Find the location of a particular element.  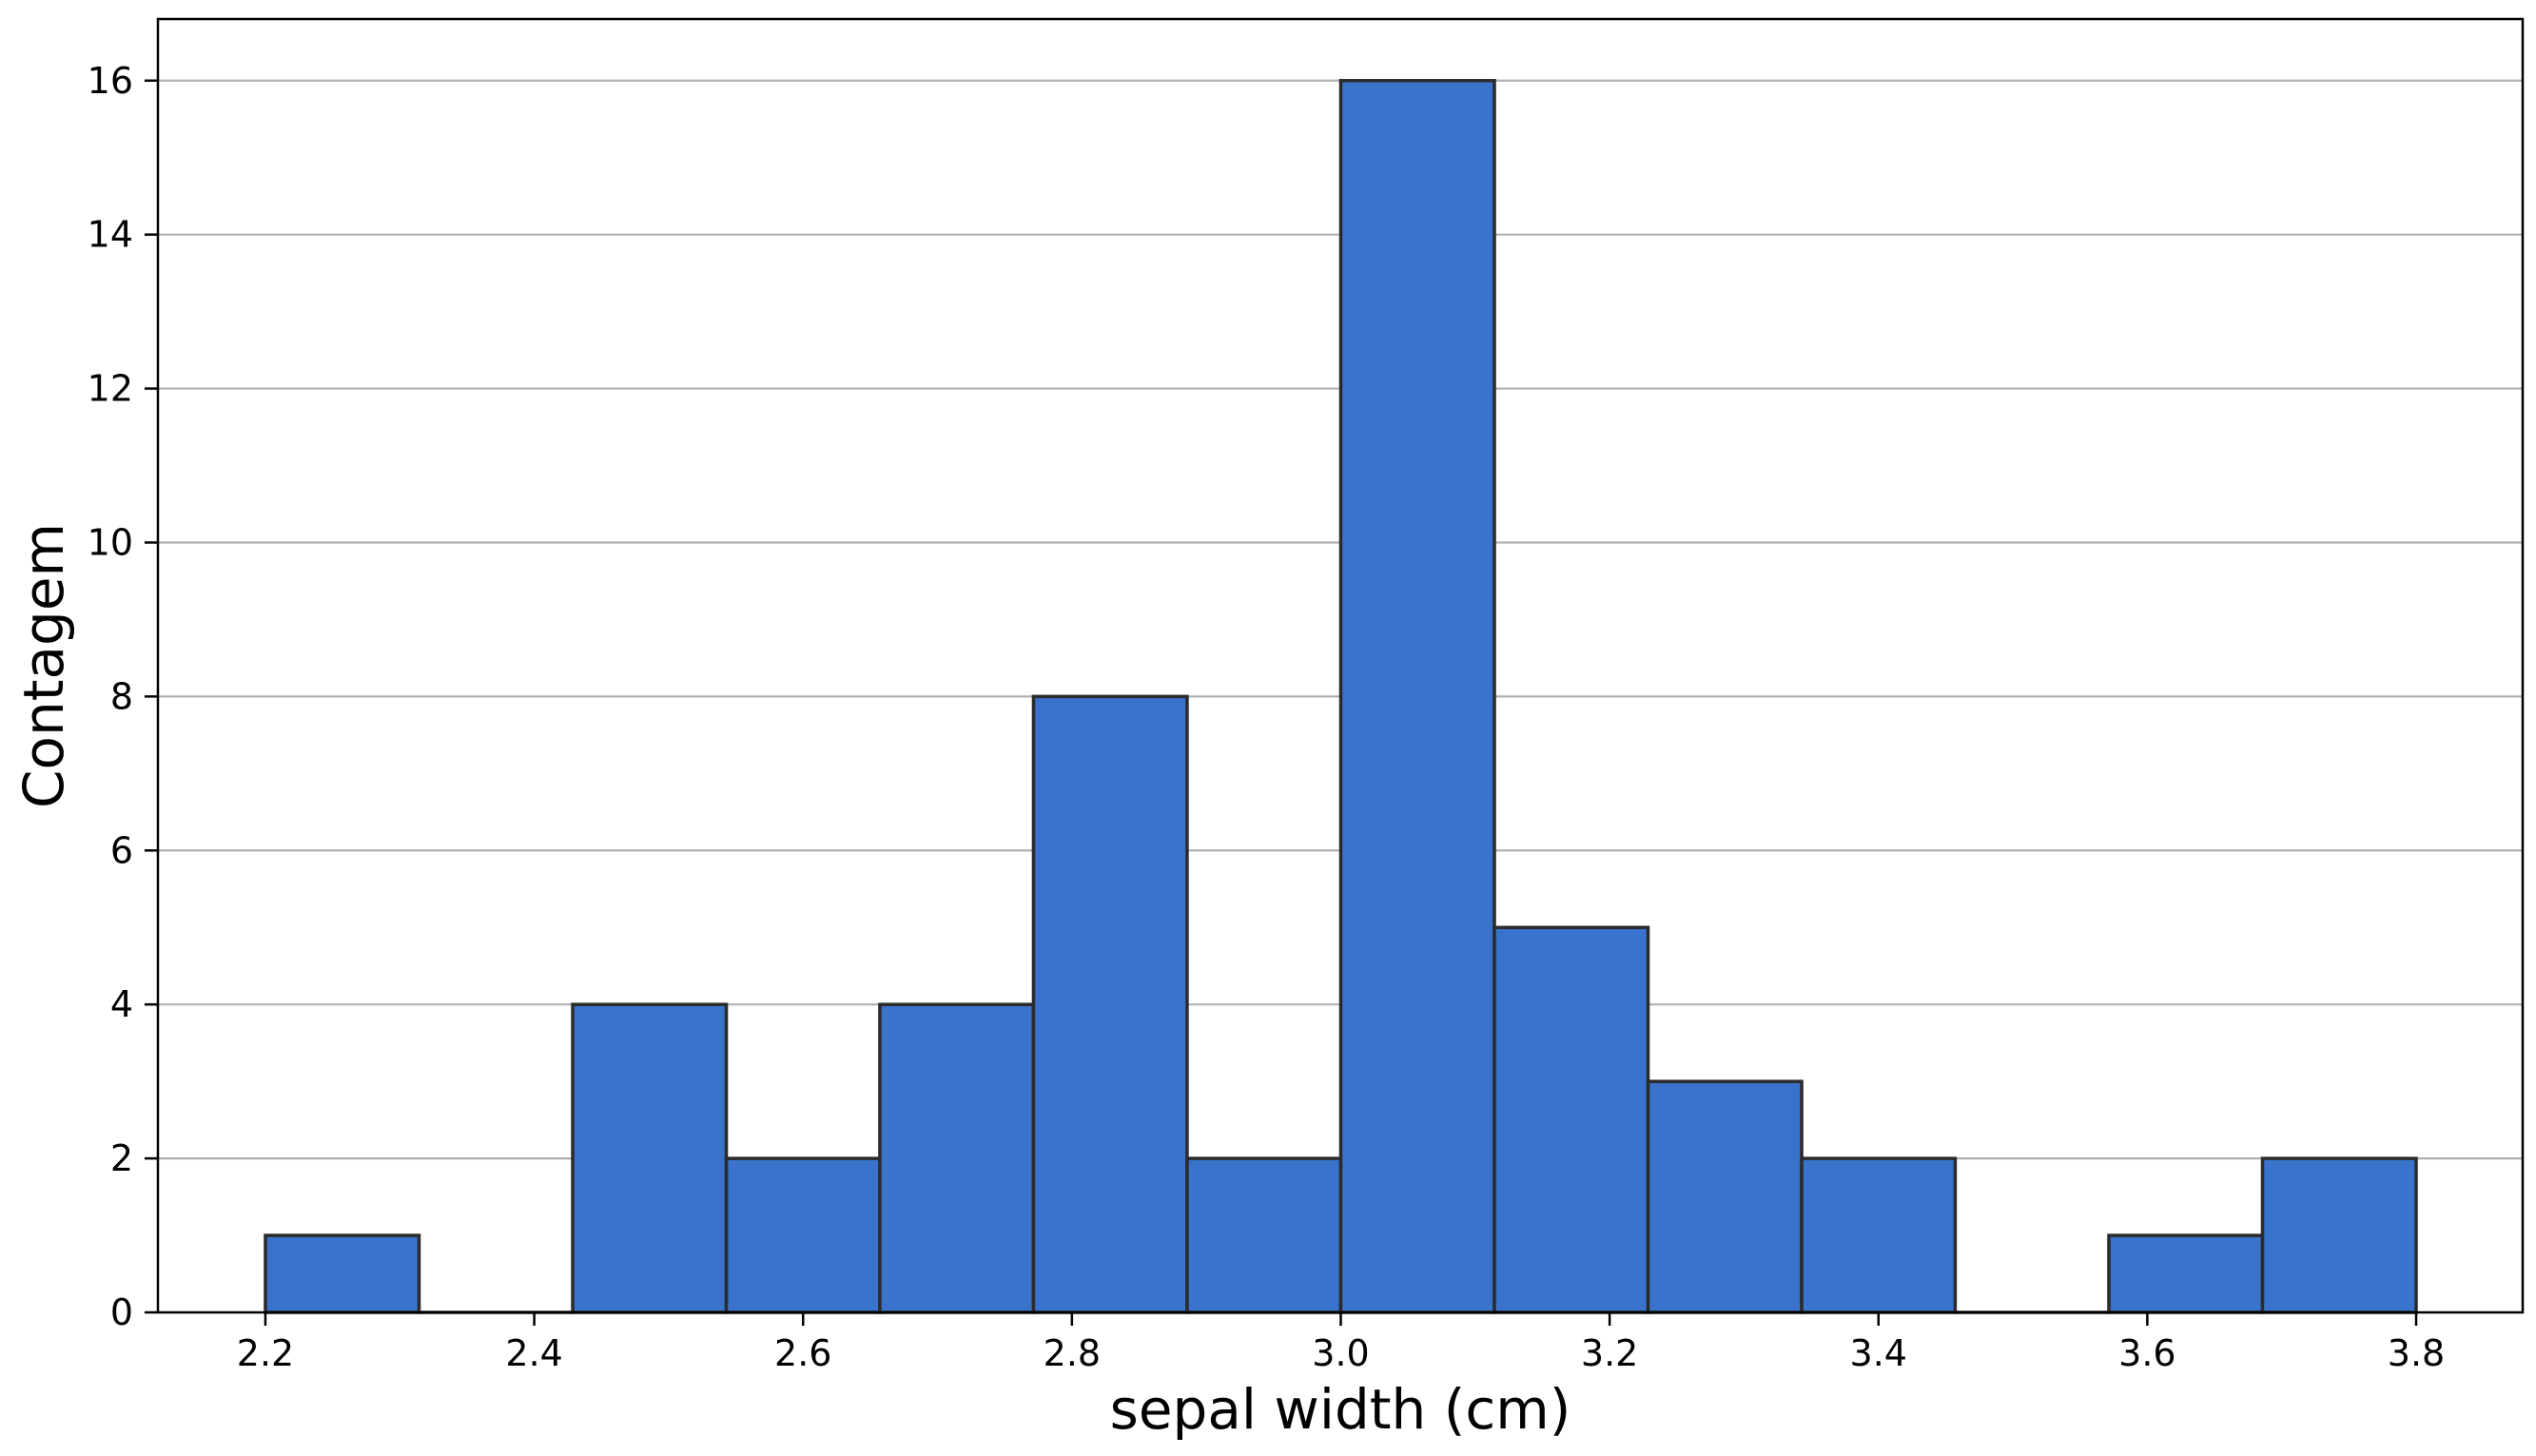

x-tick-label: 3.4 is located at coordinates (1878, 1353).